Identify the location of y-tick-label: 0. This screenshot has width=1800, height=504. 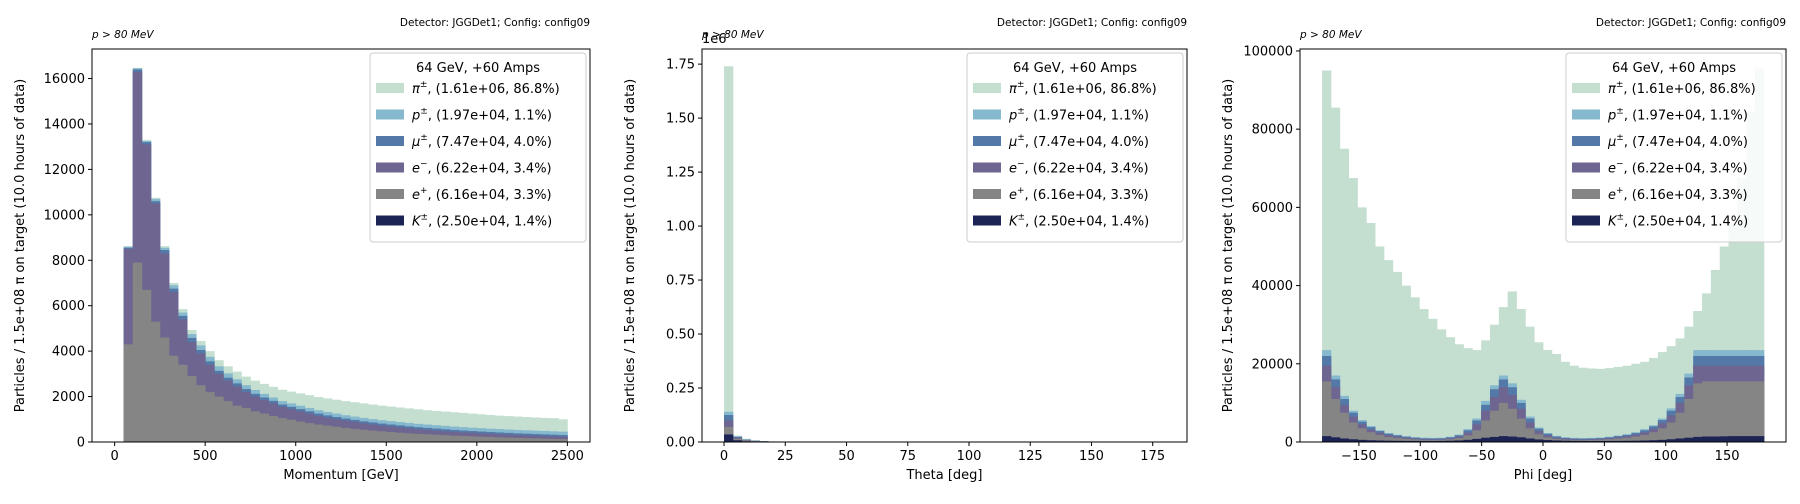
(1289, 443).